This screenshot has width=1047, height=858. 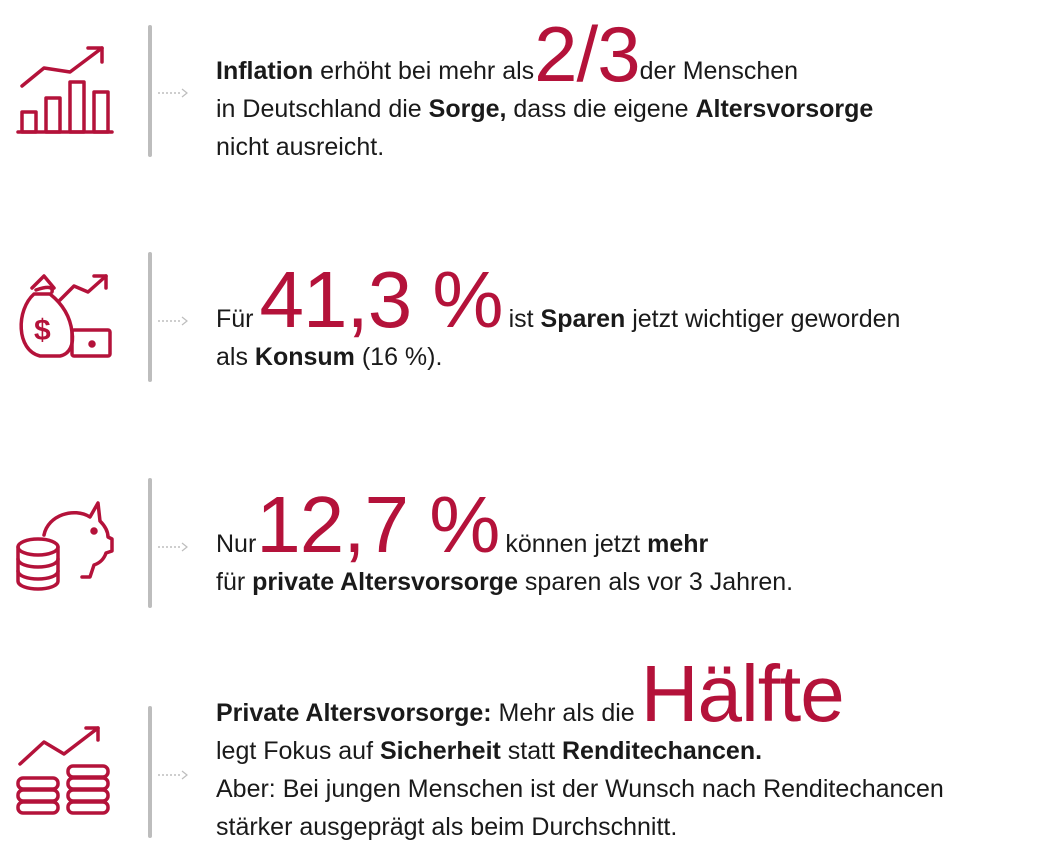 What do you see at coordinates (467, 109) in the screenshot?
I see `keyword: Sorge,` at bounding box center [467, 109].